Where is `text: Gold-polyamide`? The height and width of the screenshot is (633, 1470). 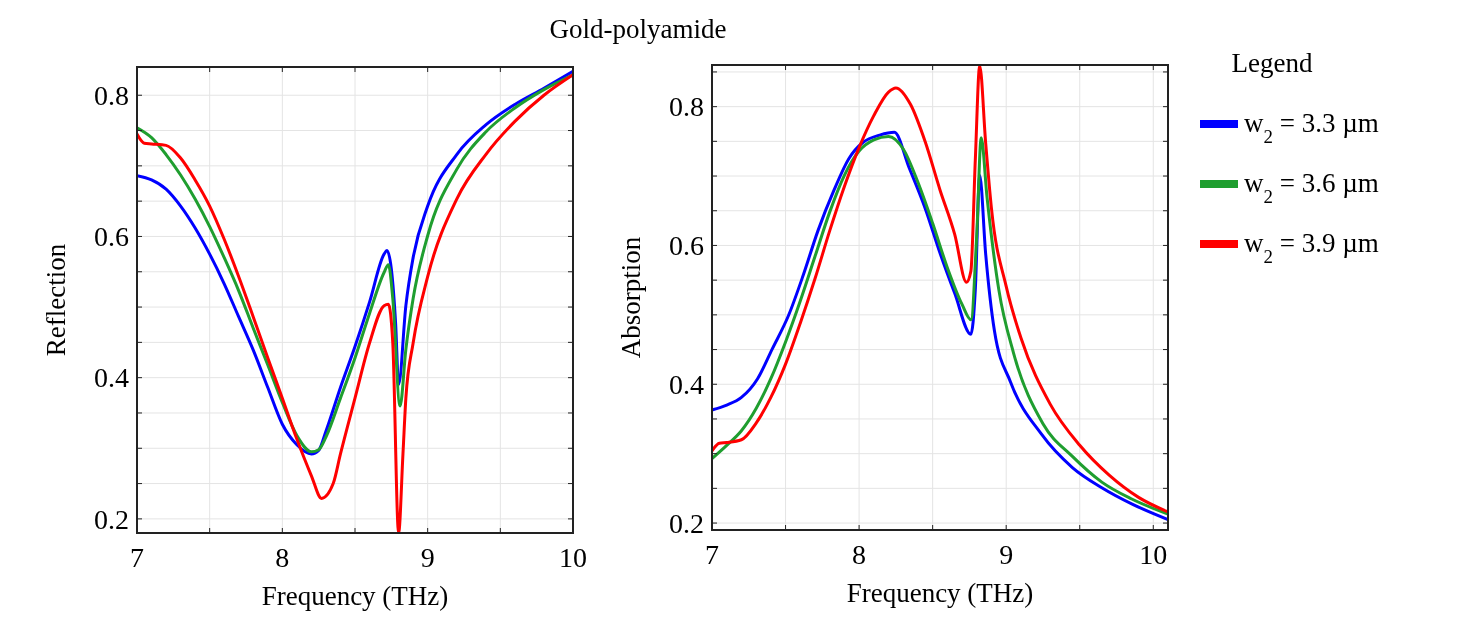 text: Gold-polyamide is located at coordinates (638, 29).